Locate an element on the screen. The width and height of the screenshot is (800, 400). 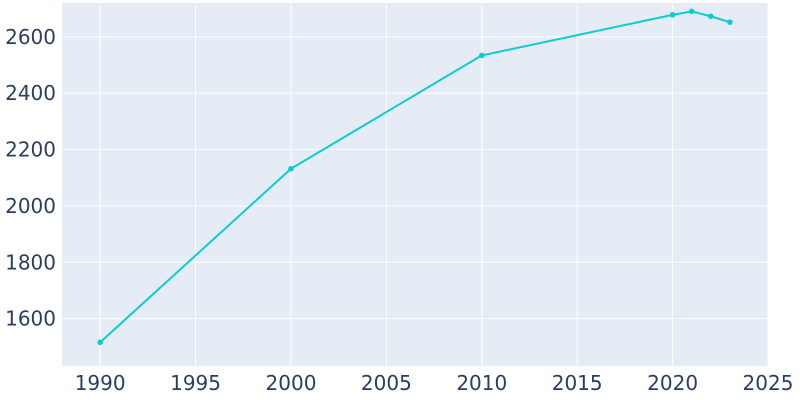
x-axis-ticks: 1990 1995 2000 2005 2010 2015 2020 2025 is located at coordinates (434, 383).